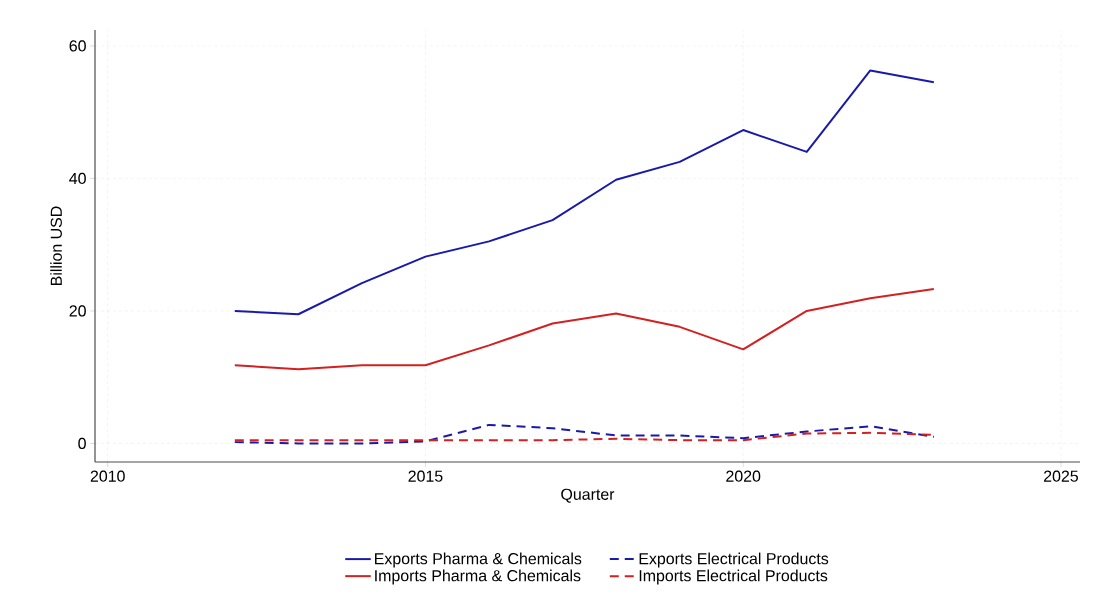 Image resolution: width=1107 pixels, height=610 pixels. Describe the element at coordinates (77, 178) in the screenshot. I see `y-tick-label: 40` at that location.